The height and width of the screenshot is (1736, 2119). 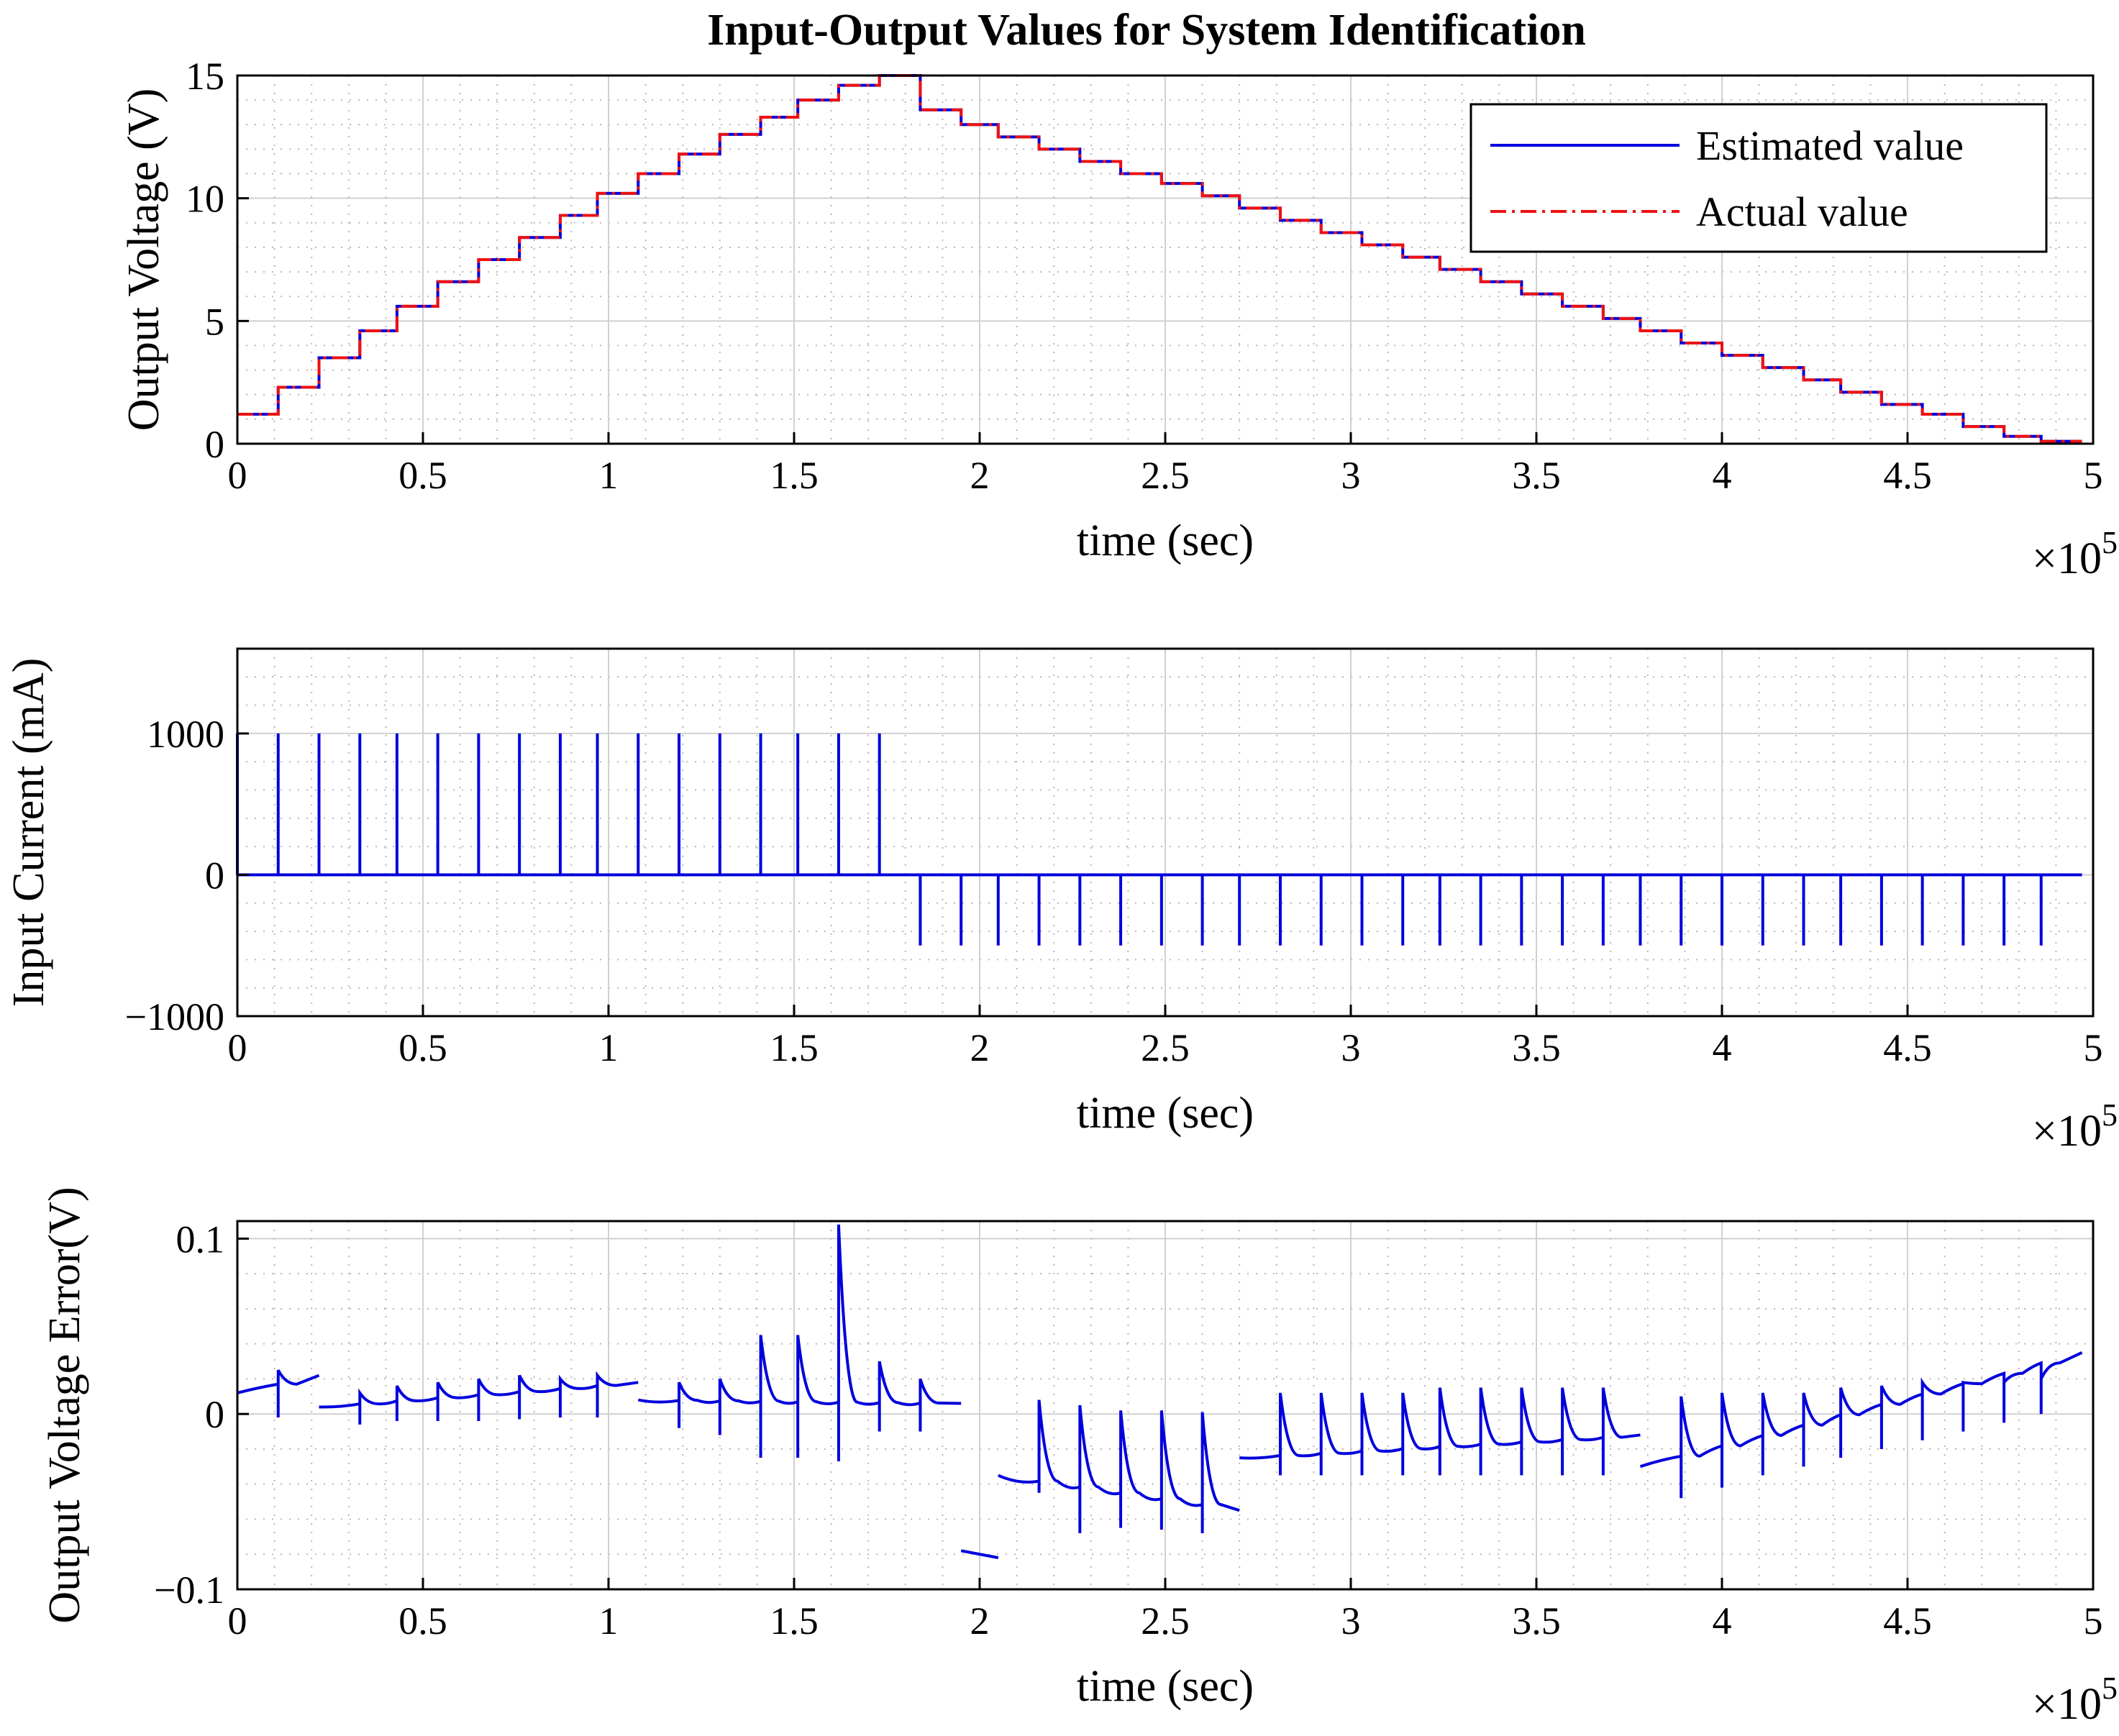 What do you see at coordinates (64, 1405) in the screenshot?
I see `y-axis-label: Output Voltage Error(V)` at bounding box center [64, 1405].